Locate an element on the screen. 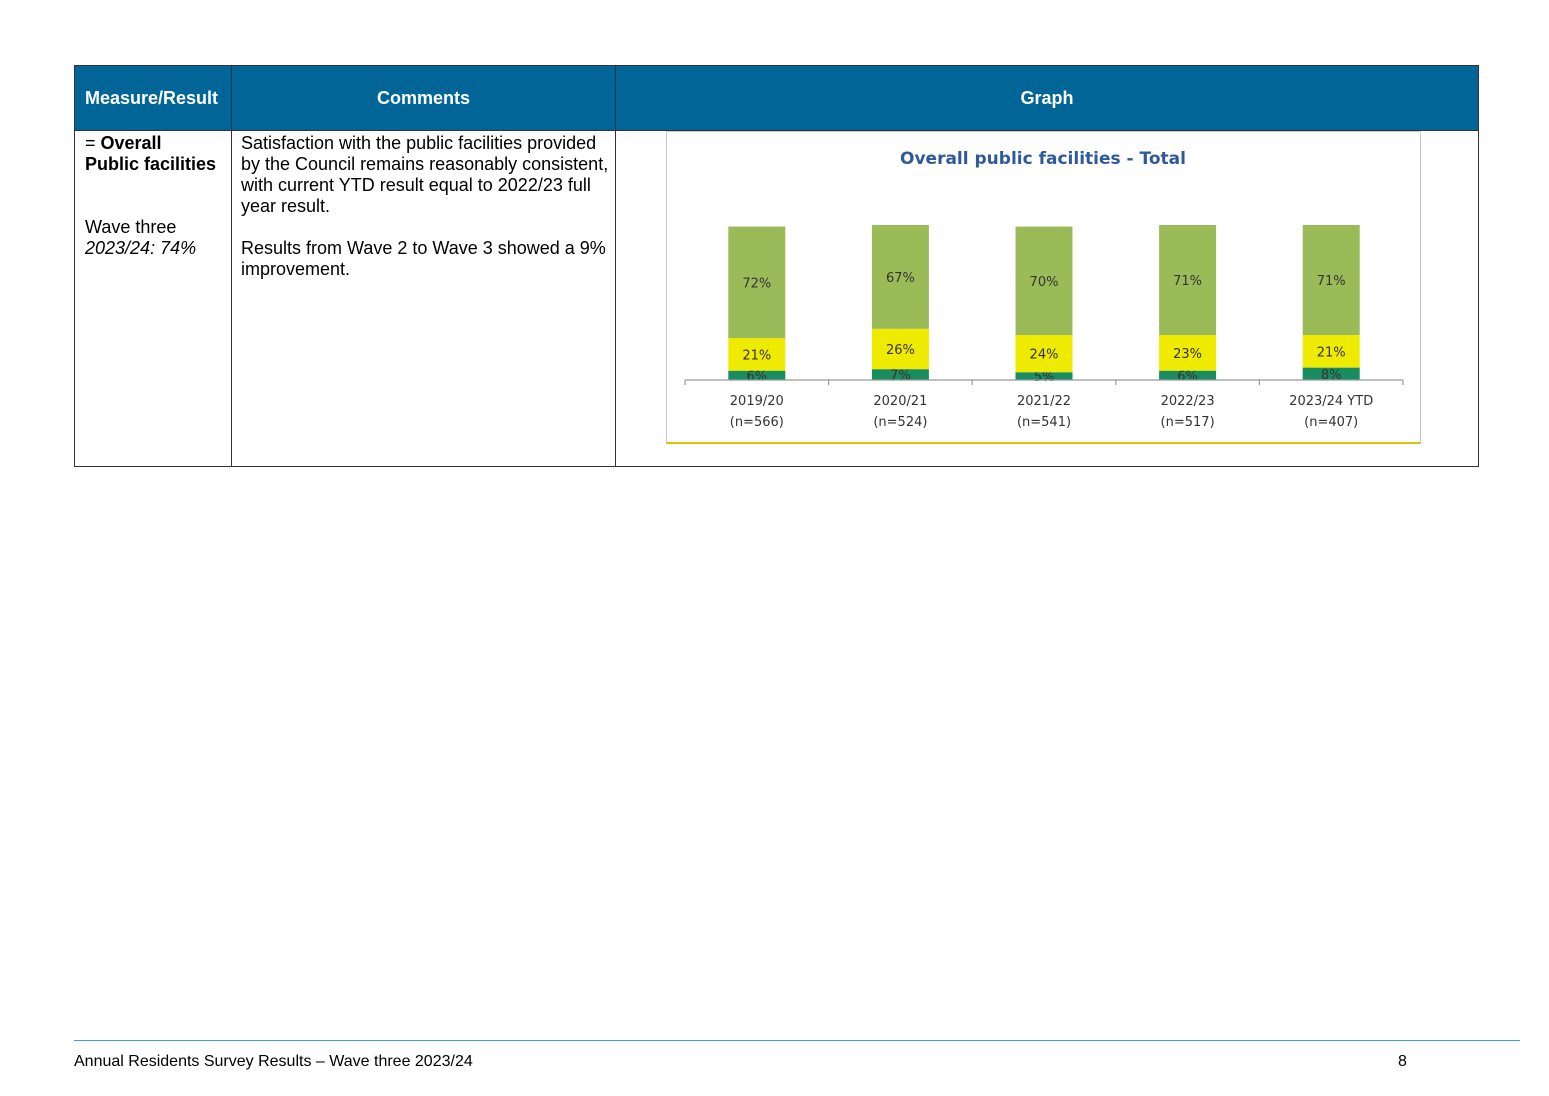 This screenshot has width=1549, height=1096. data-label: 8% is located at coordinates (1331, 375).